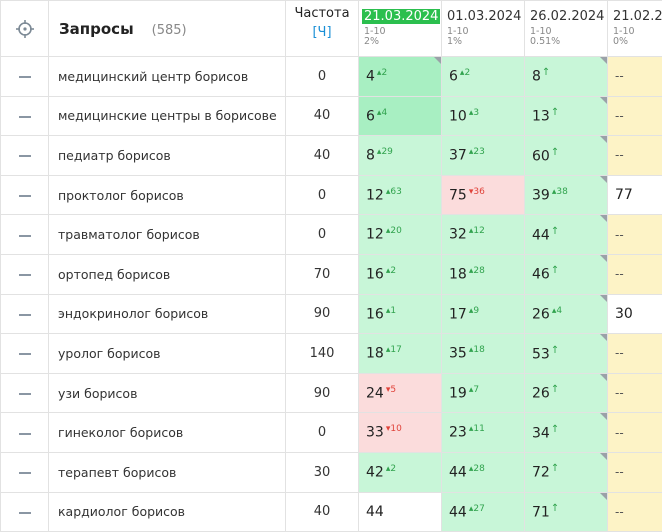 Image resolution: width=662 pixels, height=532 pixels. Describe the element at coordinates (400, 195) in the screenshot. I see `position-cell: 12▴63` at that location.